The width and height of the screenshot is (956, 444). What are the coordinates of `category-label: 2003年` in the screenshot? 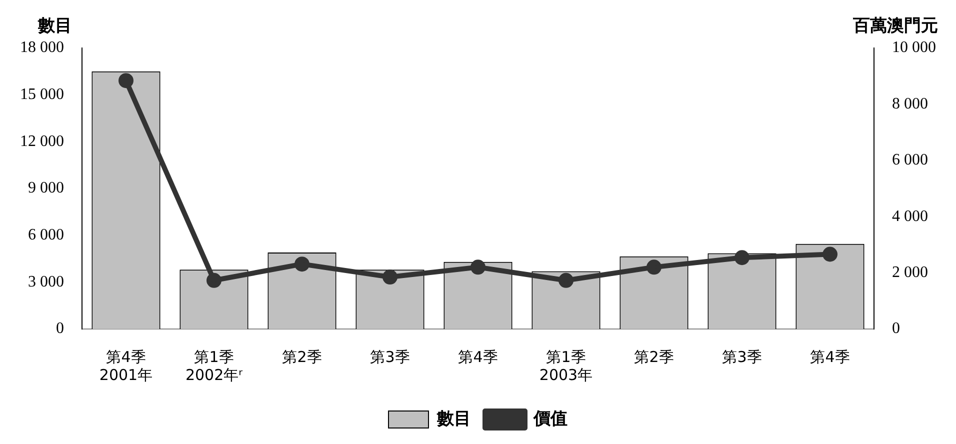 It's located at (566, 375).